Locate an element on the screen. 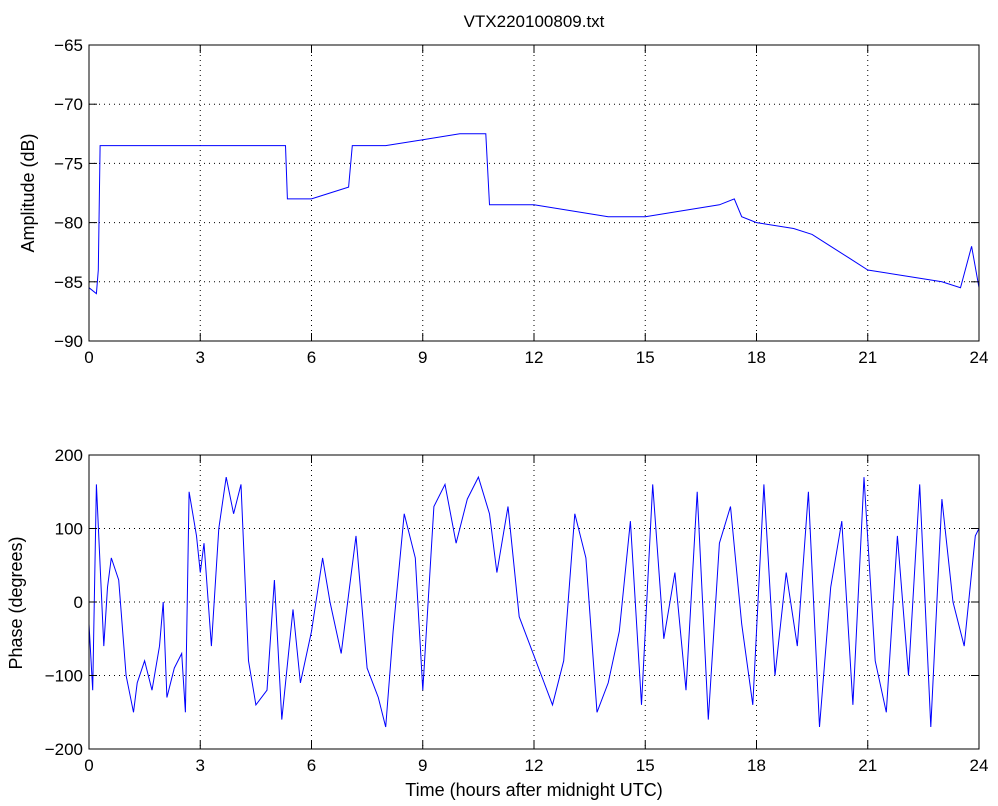 This screenshot has width=998, height=806. phase-x-tick-label: 6 is located at coordinates (311, 765).